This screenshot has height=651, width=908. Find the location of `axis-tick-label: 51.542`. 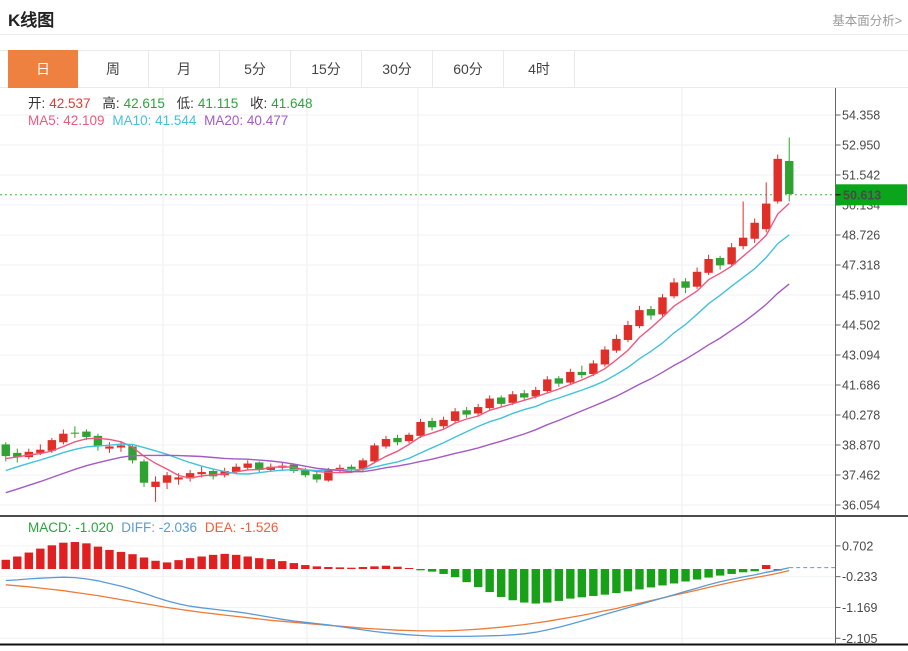

axis-tick-label: 51.542 is located at coordinates (861, 176).